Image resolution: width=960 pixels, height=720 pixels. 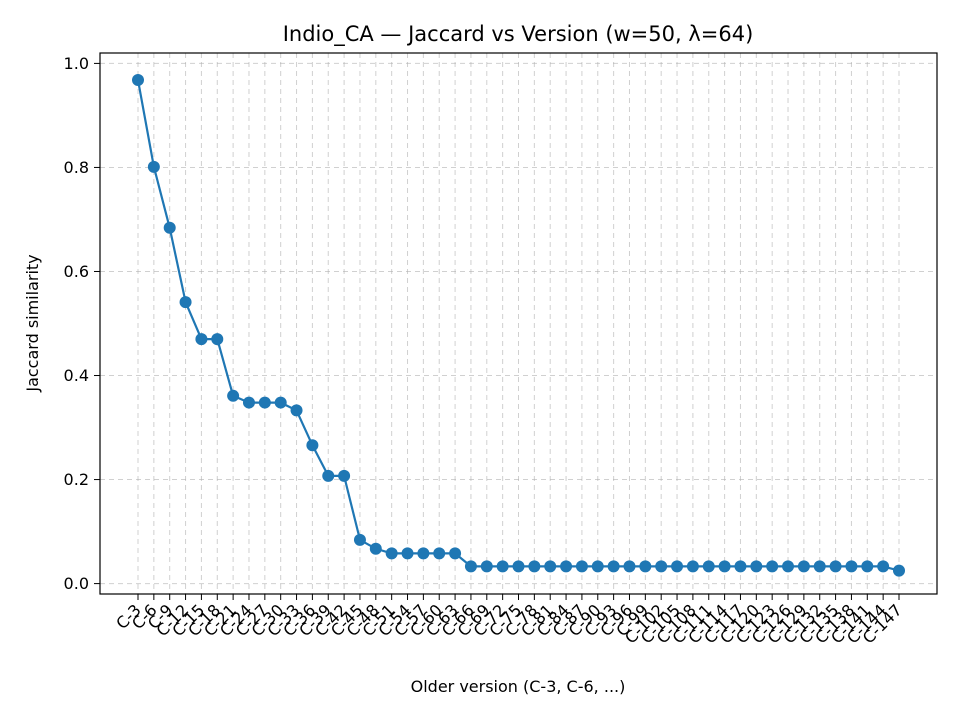 What do you see at coordinates (518, 686) in the screenshot?
I see `x-axis-label: Older version (C-3, C-6, ...)` at bounding box center [518, 686].